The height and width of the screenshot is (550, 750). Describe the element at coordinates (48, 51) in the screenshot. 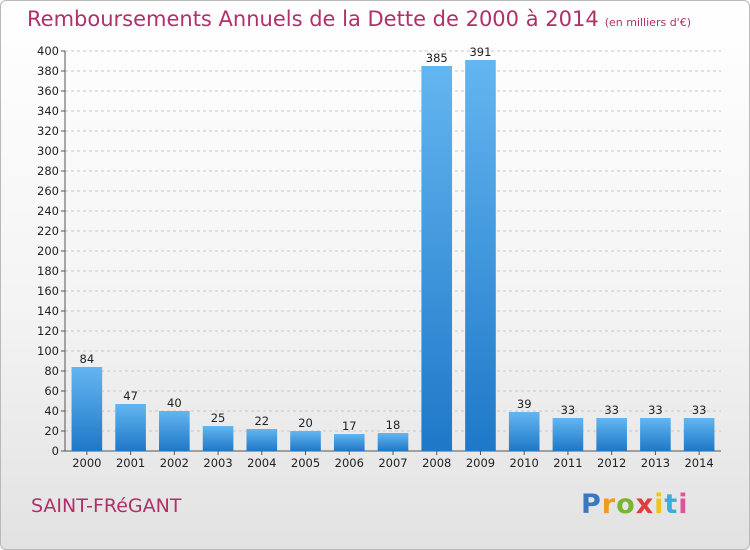

I see `y-tick-label: 400` at that location.